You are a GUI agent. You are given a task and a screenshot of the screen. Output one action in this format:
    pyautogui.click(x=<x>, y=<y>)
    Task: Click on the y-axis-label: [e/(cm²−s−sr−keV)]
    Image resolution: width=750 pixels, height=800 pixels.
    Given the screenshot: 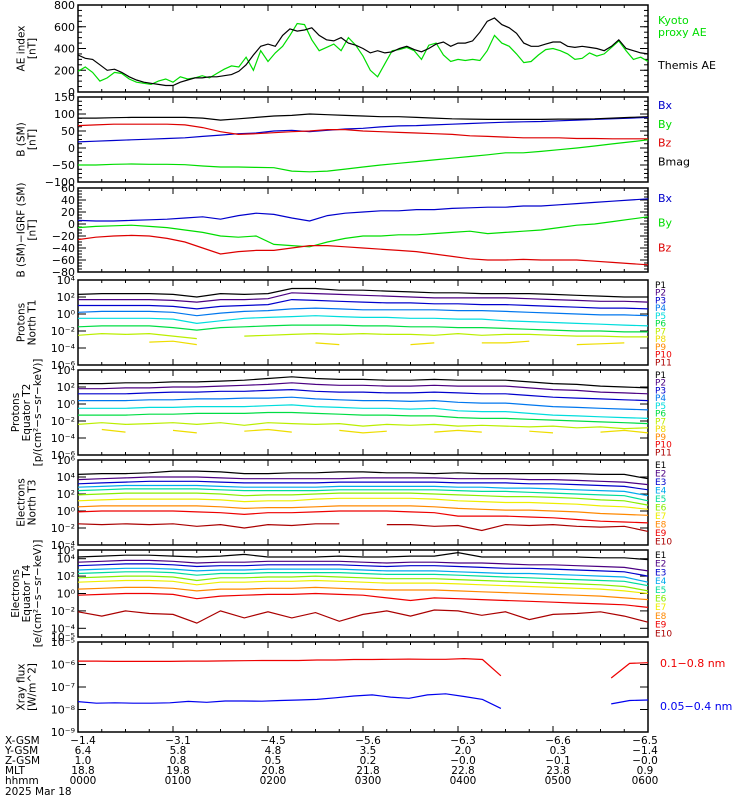 What is the action you would take?
    pyautogui.click(x=38, y=594)
    